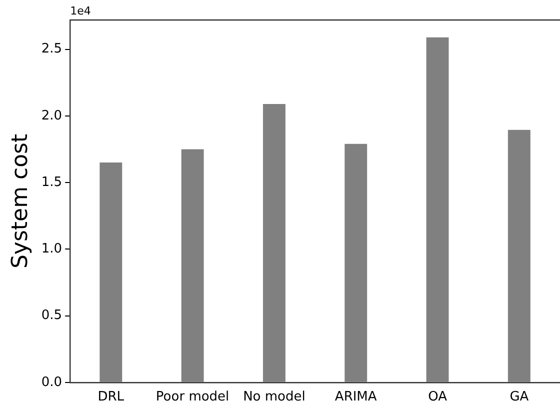 Image resolution: width=560 pixels, height=411 pixels. What do you see at coordinates (80, 11) in the screenshot?
I see `text: 1e4` at bounding box center [80, 11].